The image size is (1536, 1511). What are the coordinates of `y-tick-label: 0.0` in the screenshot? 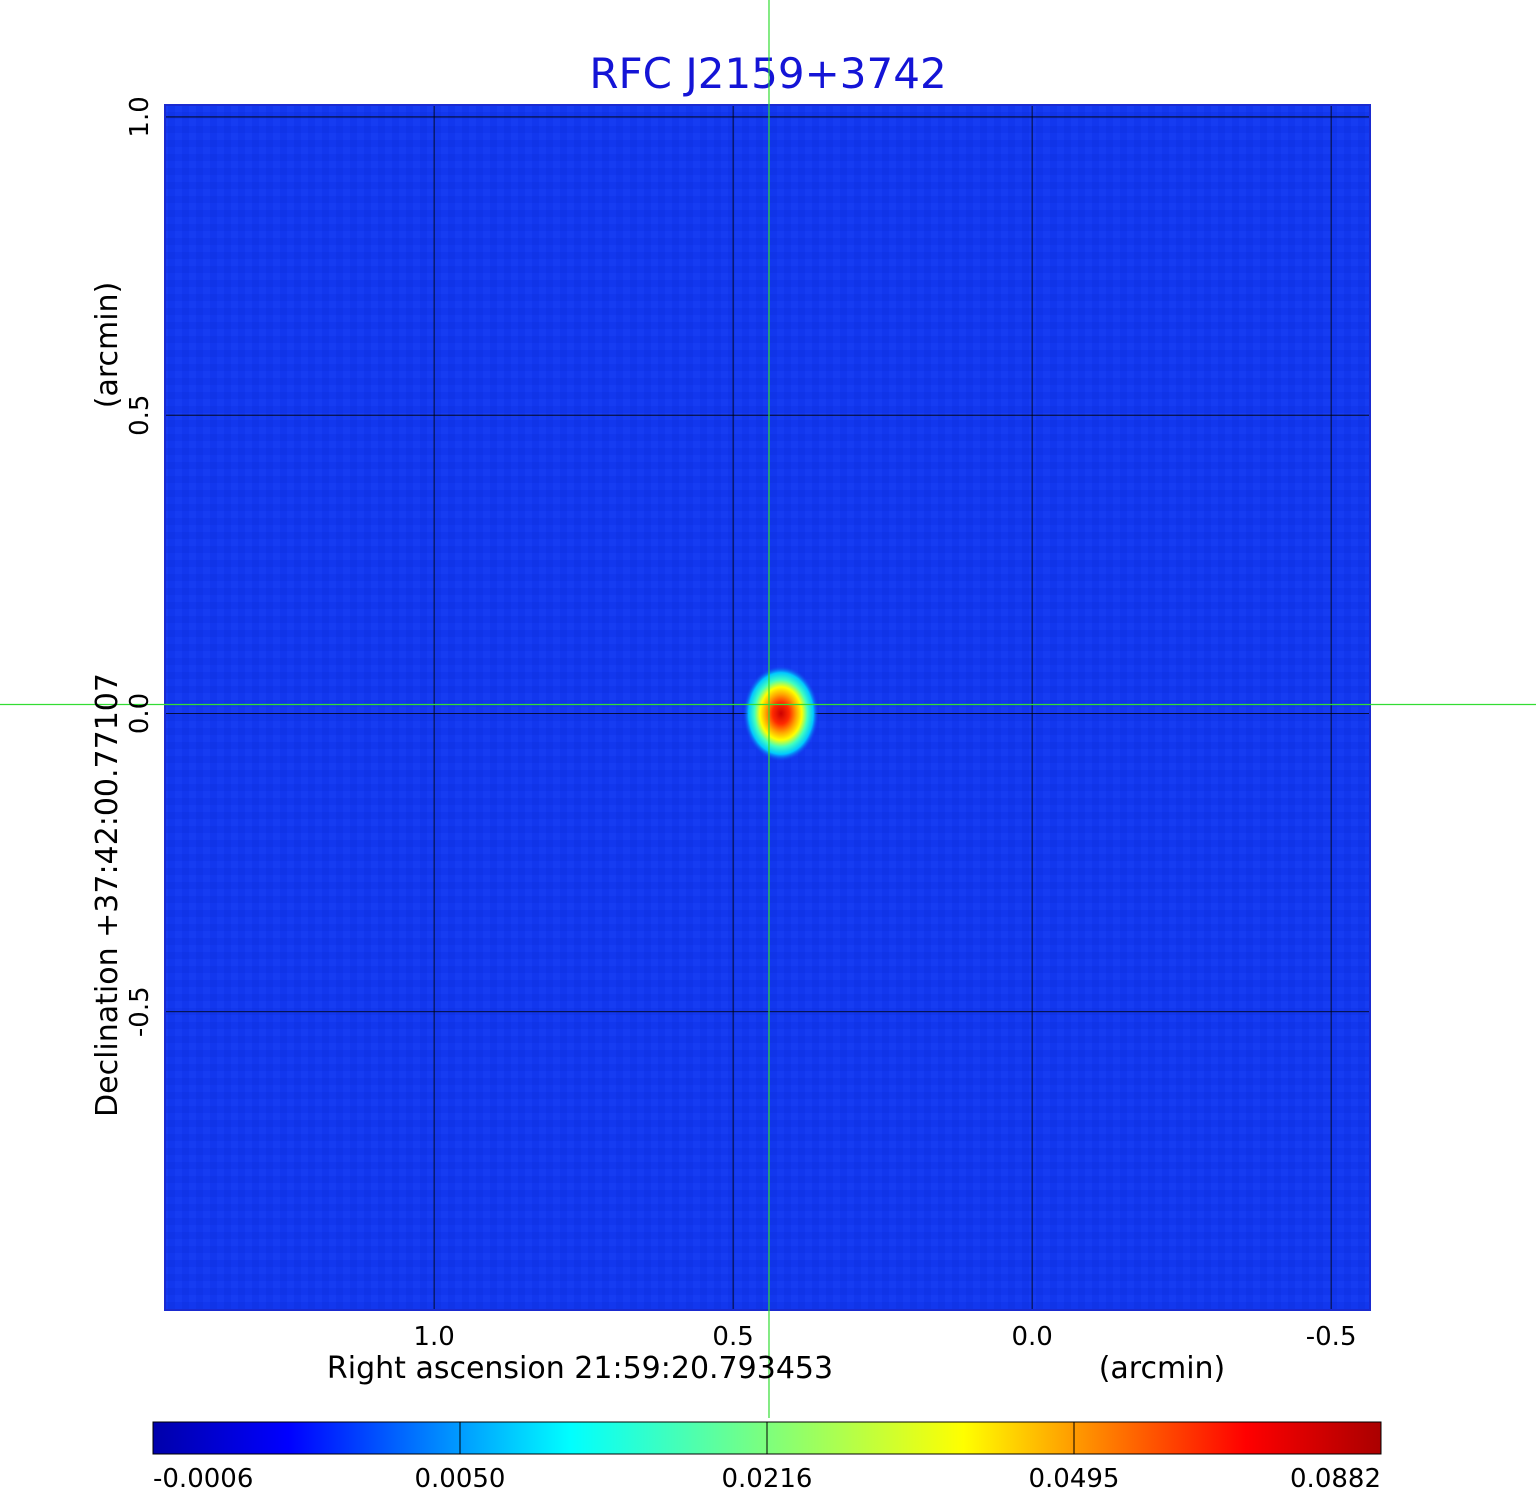 It's located at (140, 713).